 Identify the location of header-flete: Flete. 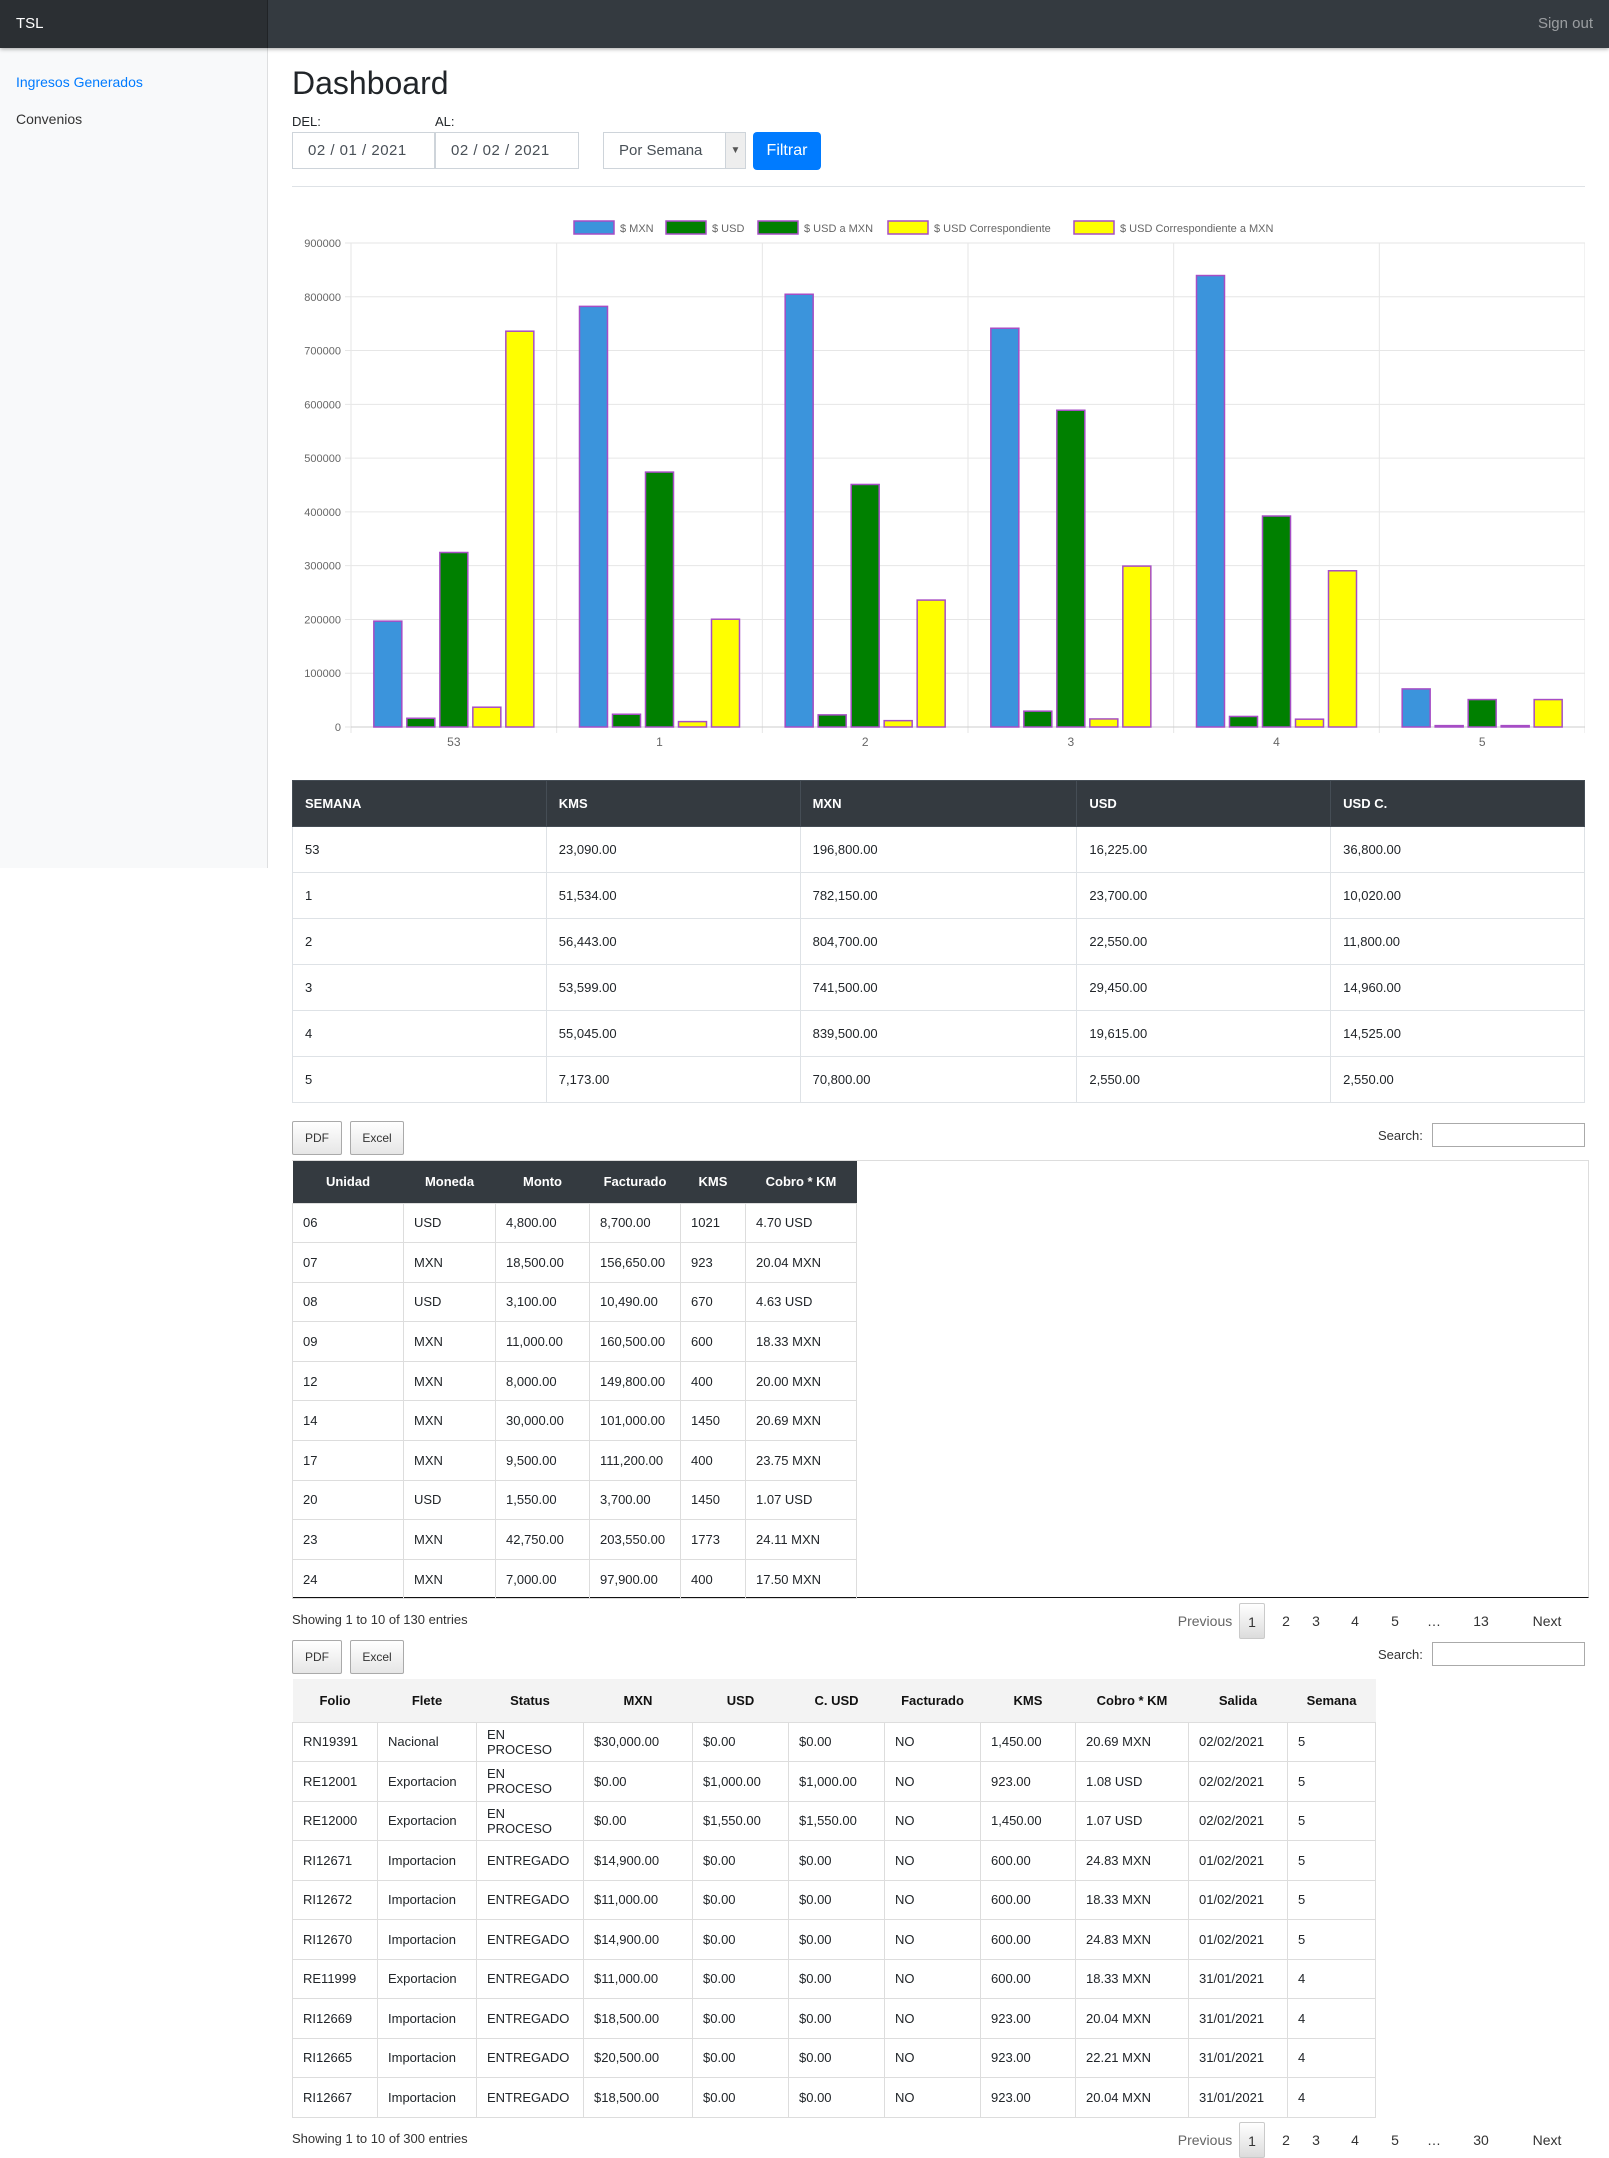
(427, 1700).